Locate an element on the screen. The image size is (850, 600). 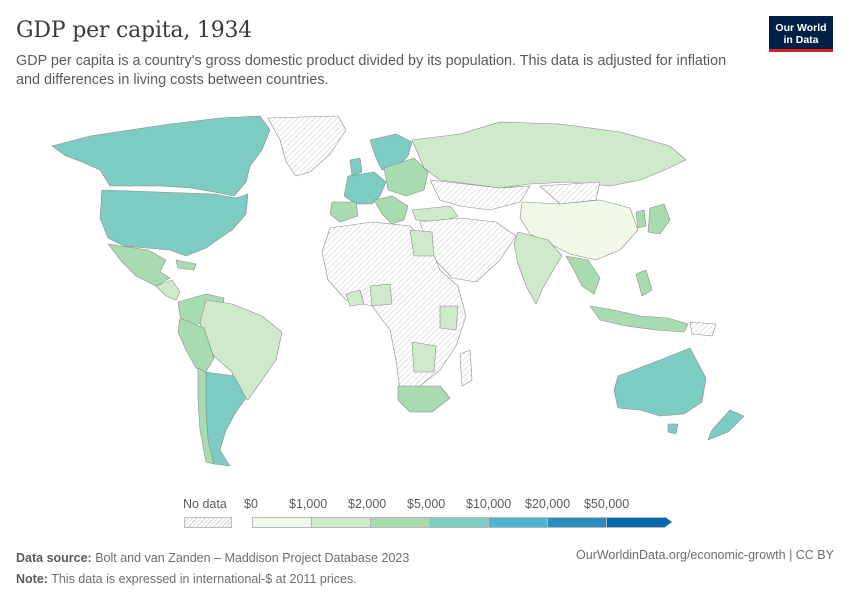
owid-logo: Our World in Data is located at coordinates (801, 34).